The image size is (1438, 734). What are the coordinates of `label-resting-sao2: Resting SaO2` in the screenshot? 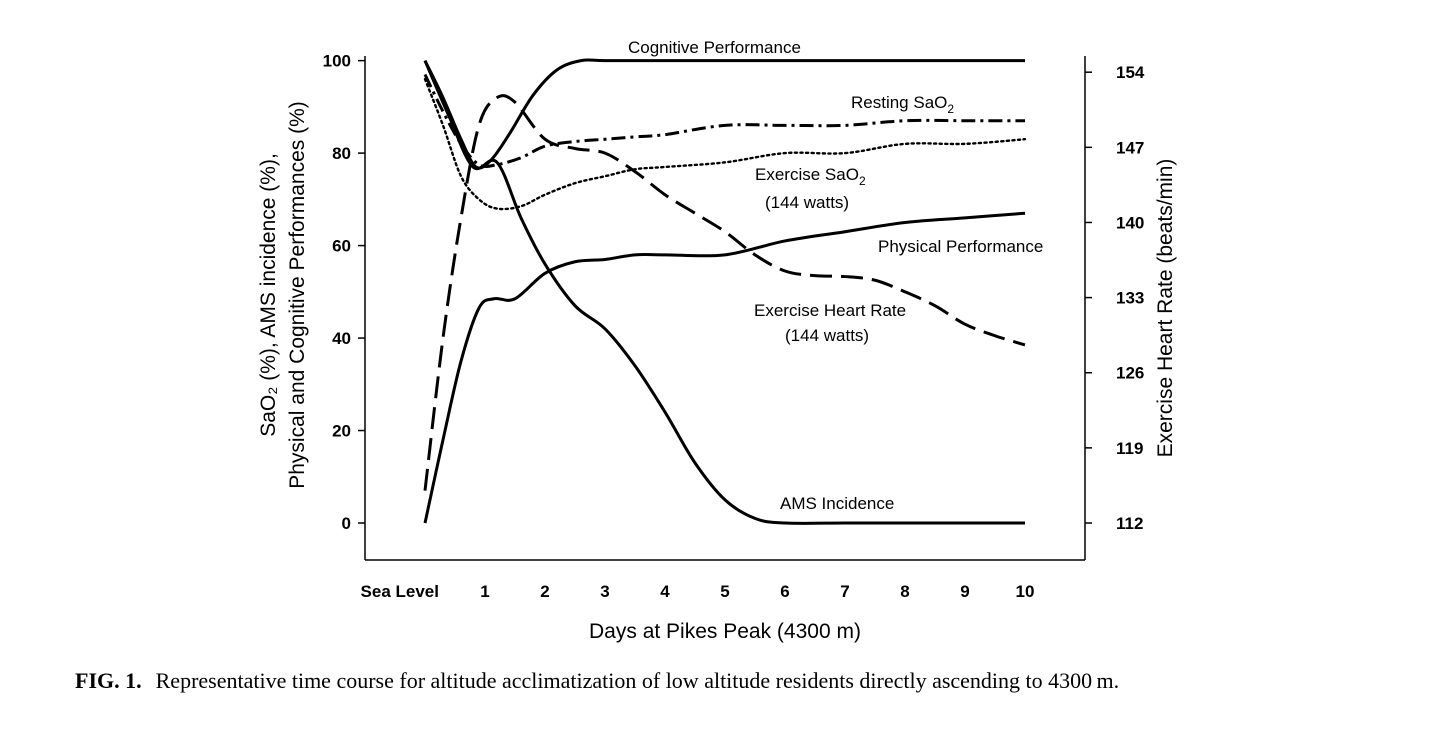 It's located at (902, 104).